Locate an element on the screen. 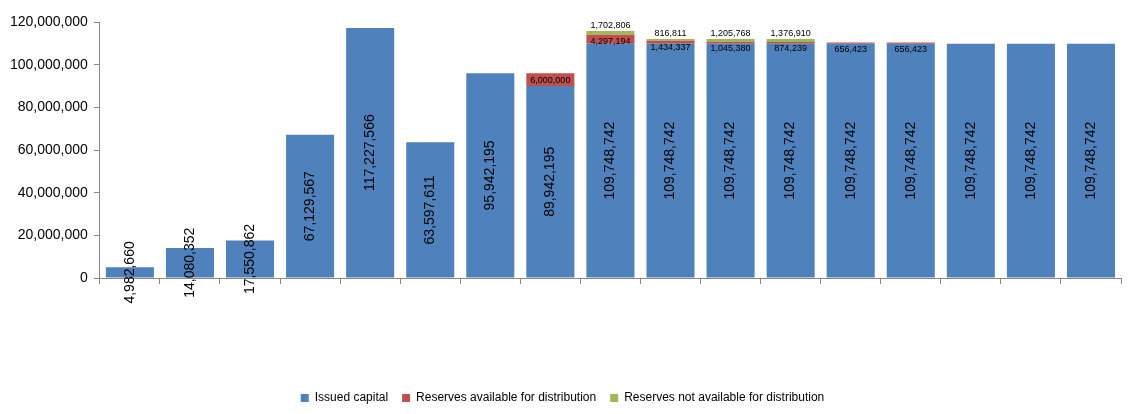 The image size is (1129, 414). data-label: 67,129,567 is located at coordinates (308, 206).